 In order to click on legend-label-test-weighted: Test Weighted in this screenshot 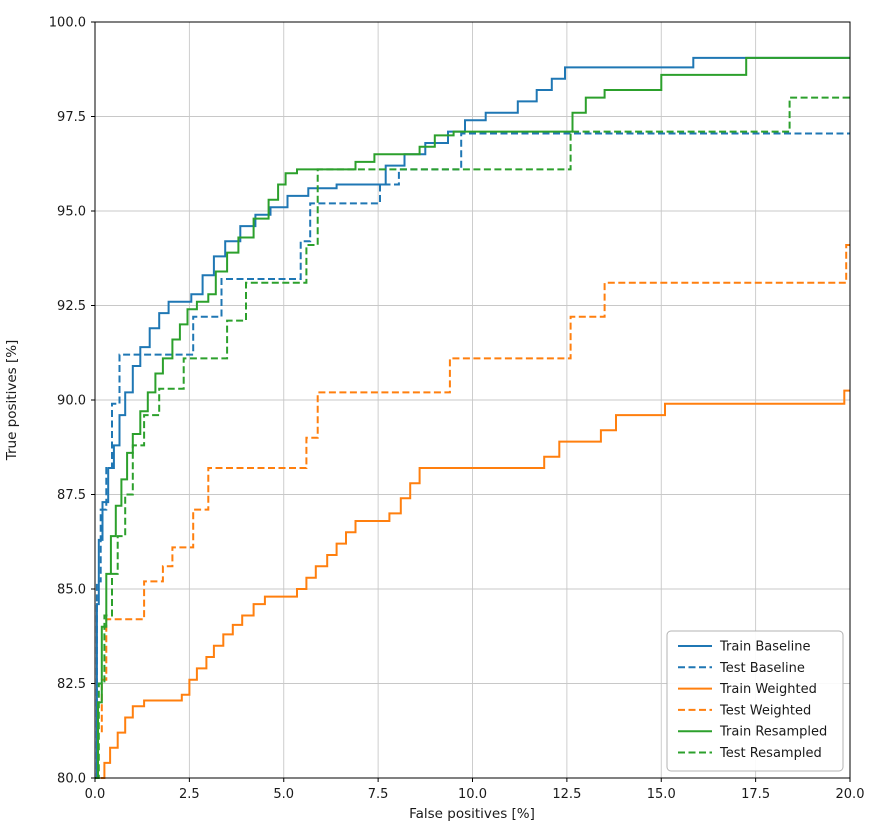, I will do `click(765, 710)`.